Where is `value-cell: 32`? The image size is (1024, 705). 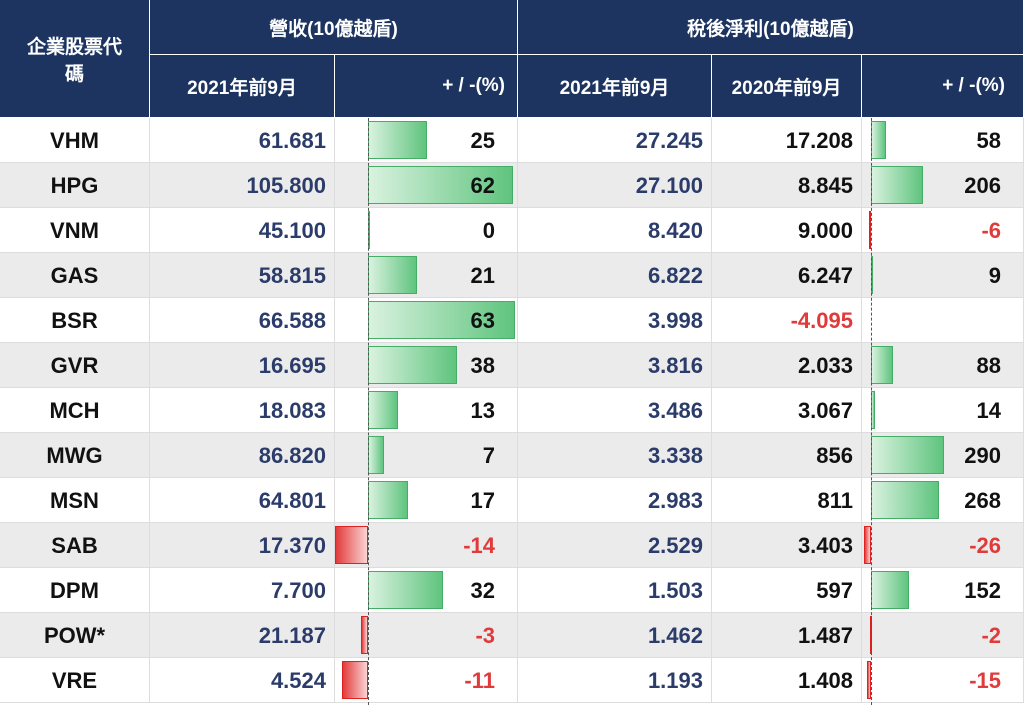 value-cell: 32 is located at coordinates (426, 590).